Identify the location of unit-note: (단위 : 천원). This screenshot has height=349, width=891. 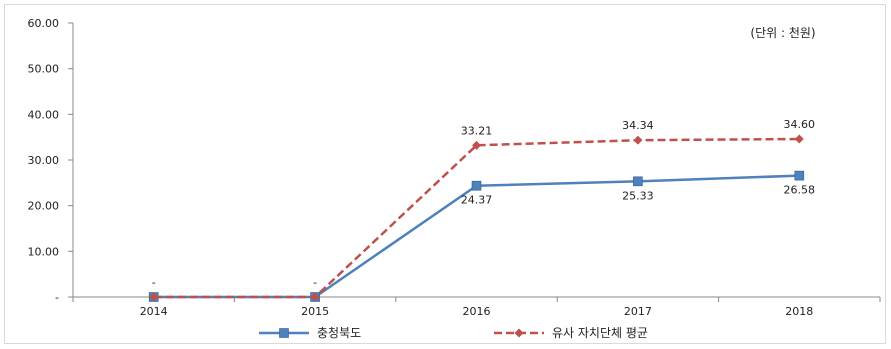
(782, 32).